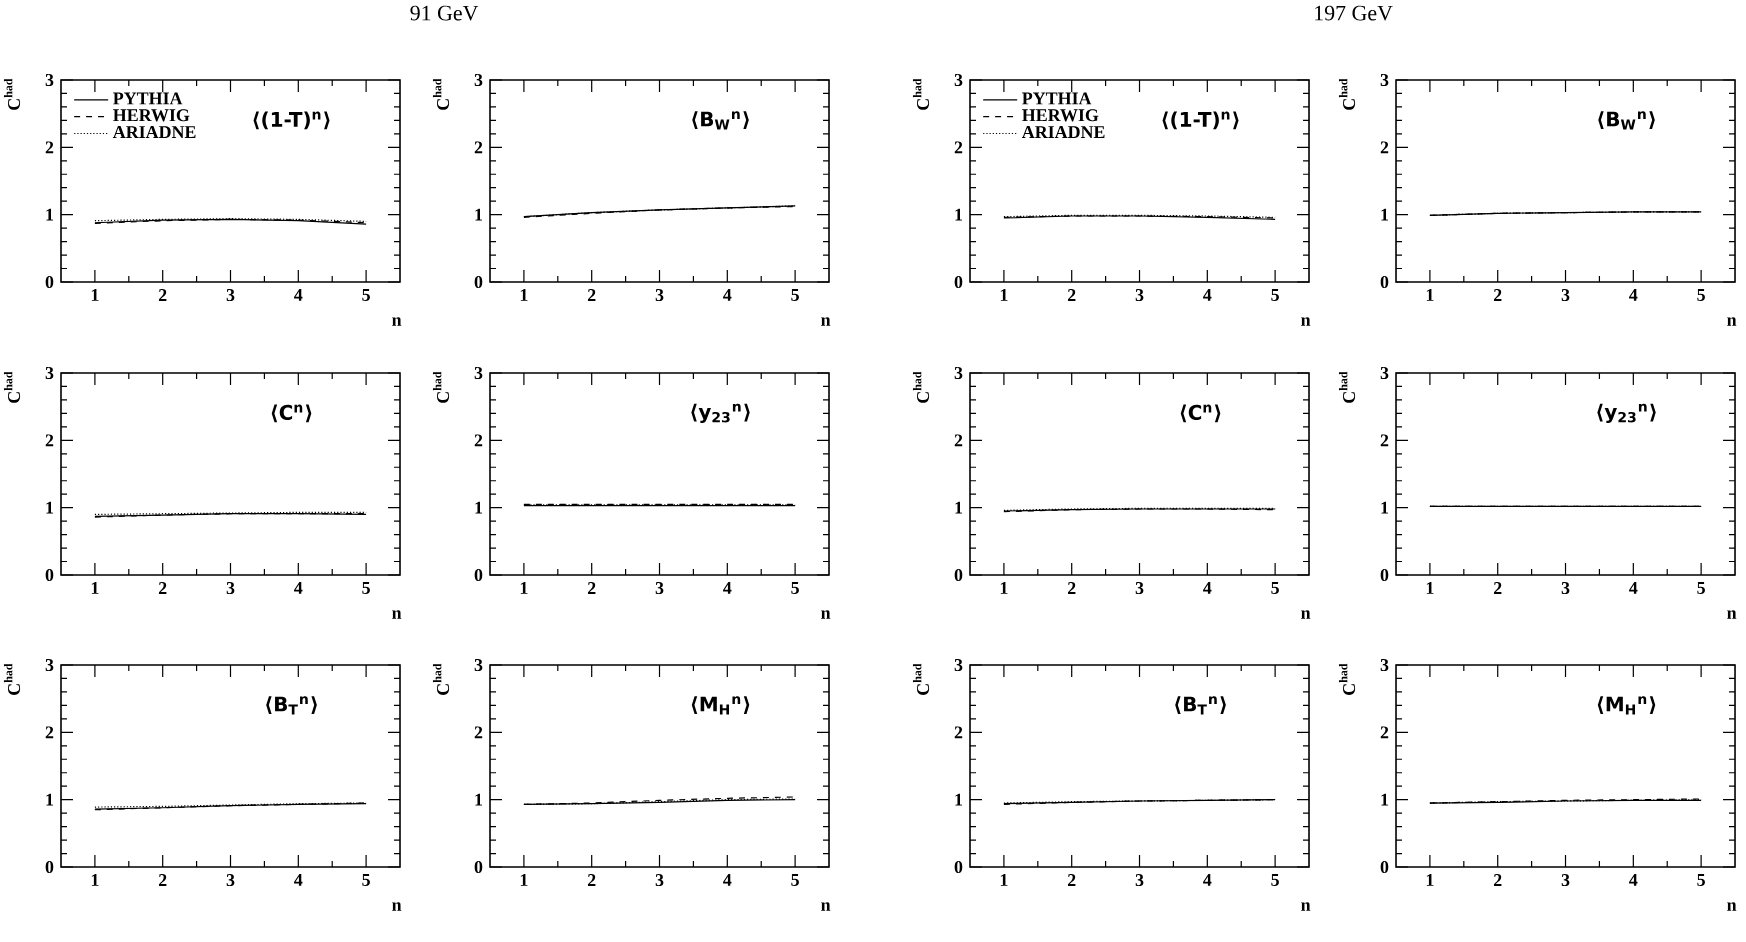  Describe the element at coordinates (444, 13) in the screenshot. I see `text: 91 GeV` at that location.